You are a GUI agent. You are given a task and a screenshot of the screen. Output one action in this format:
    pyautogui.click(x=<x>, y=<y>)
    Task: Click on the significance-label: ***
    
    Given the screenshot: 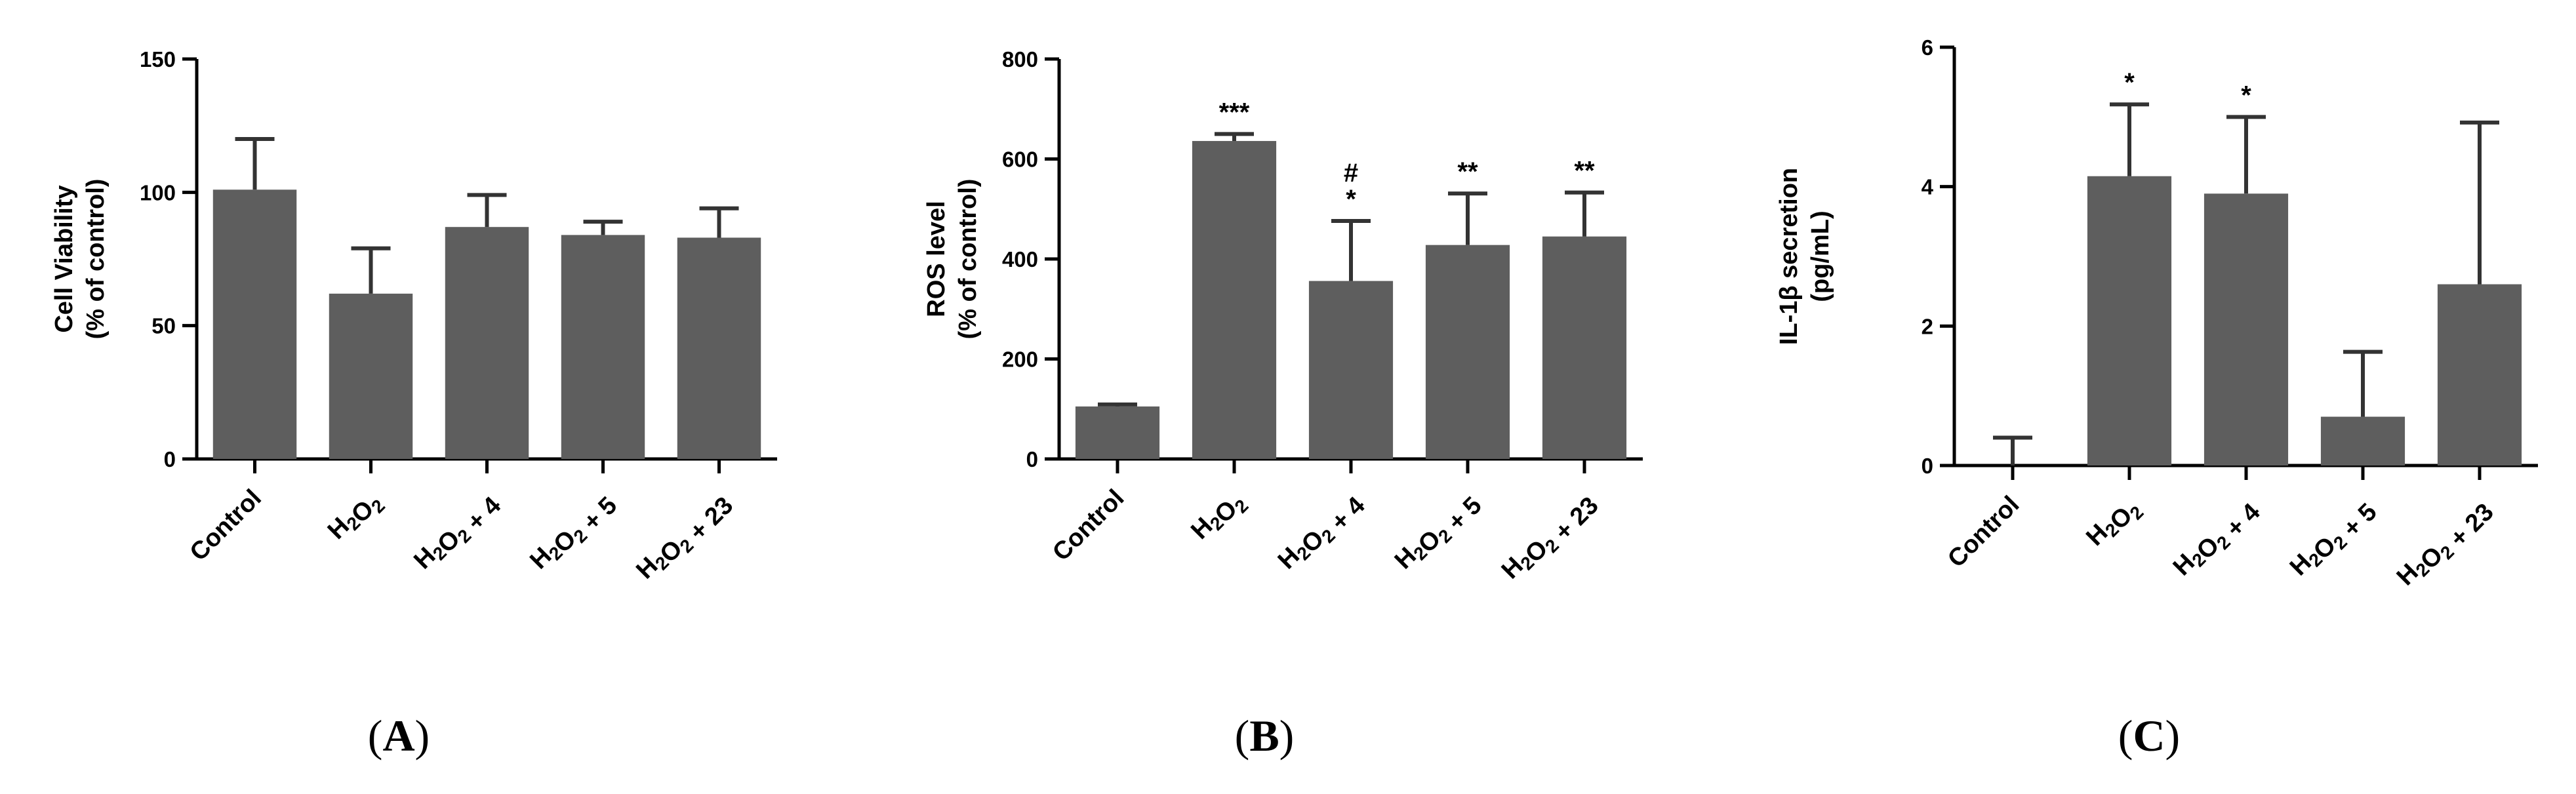 What is the action you would take?
    pyautogui.click(x=1234, y=112)
    